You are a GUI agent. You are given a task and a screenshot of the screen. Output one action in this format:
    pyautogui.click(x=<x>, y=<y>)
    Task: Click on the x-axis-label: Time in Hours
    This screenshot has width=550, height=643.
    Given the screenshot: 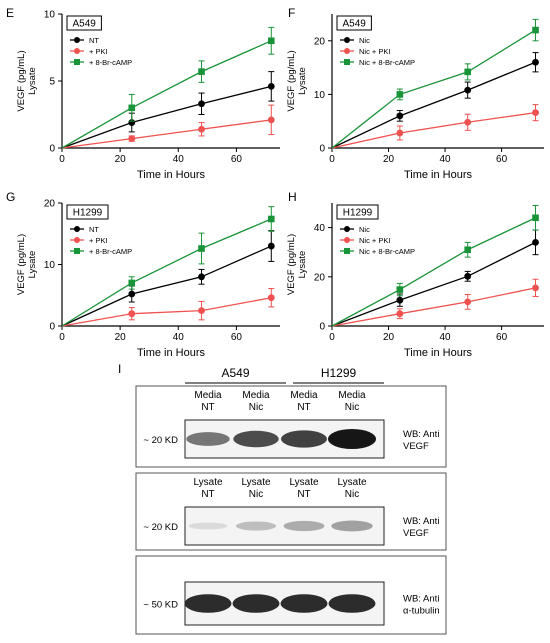 What is the action you would take?
    pyautogui.click(x=438, y=175)
    